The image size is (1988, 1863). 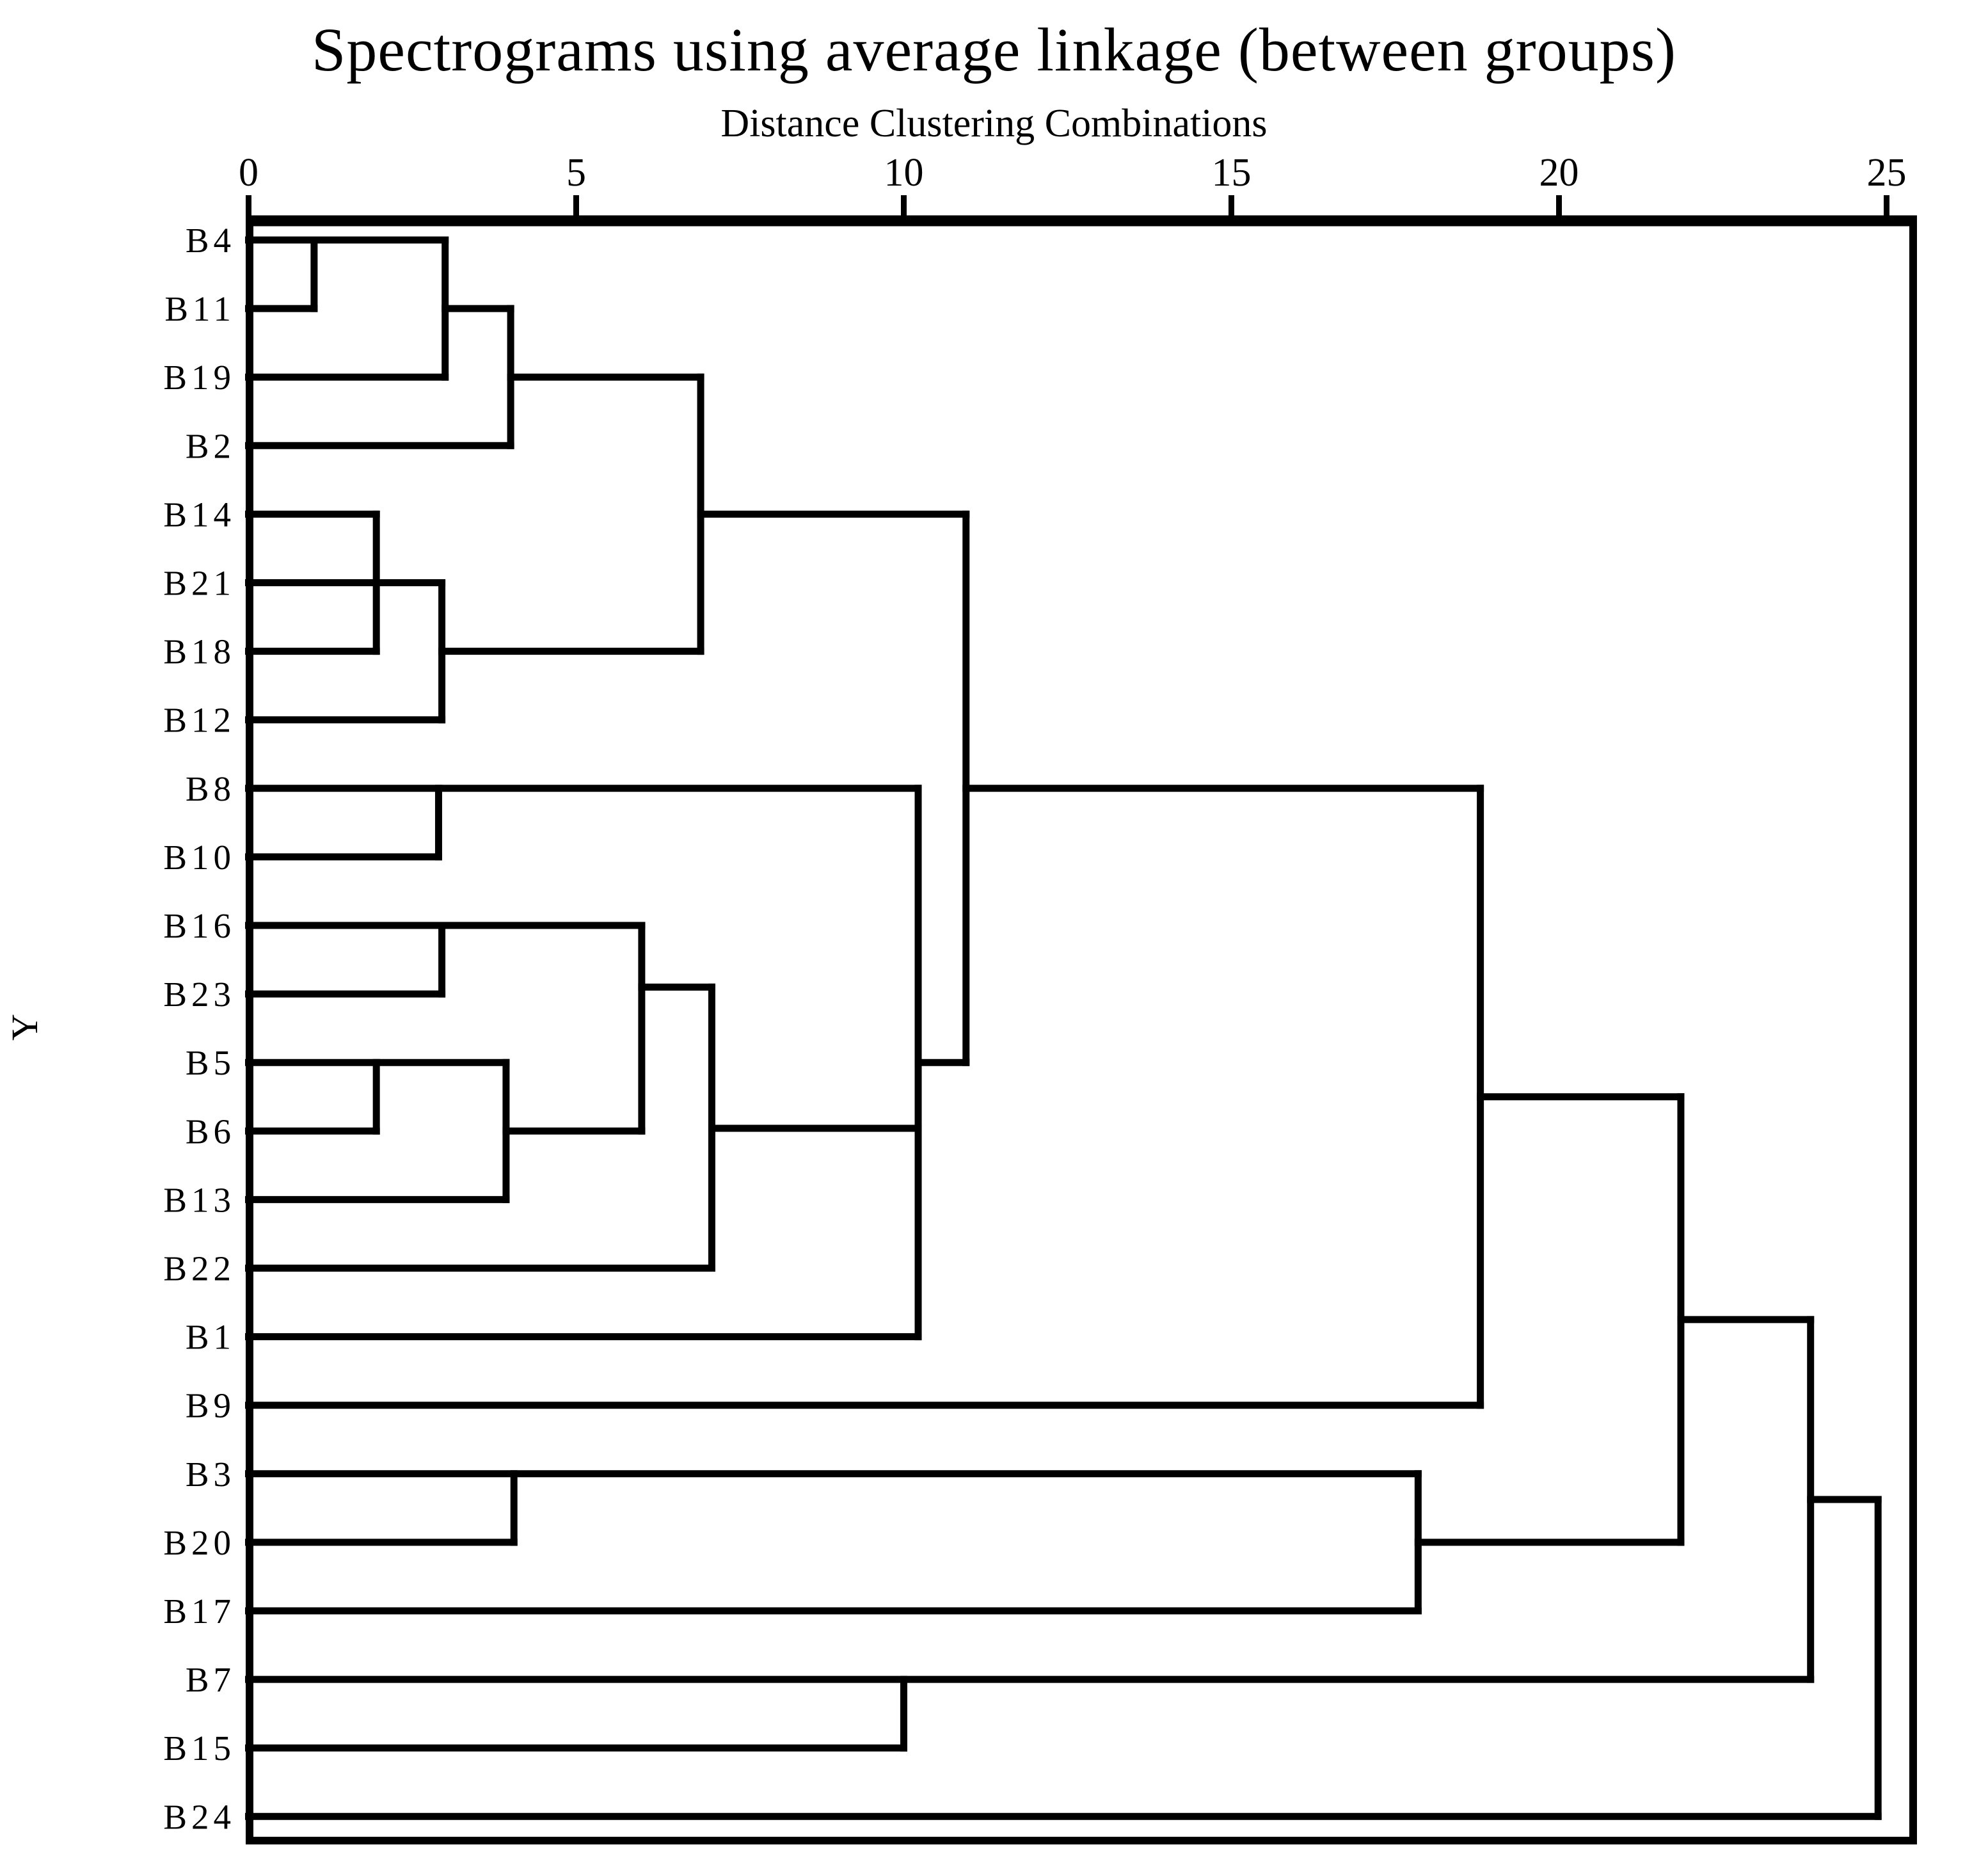 I want to click on x-axis-tick-label: 20, so click(x=1559, y=173).